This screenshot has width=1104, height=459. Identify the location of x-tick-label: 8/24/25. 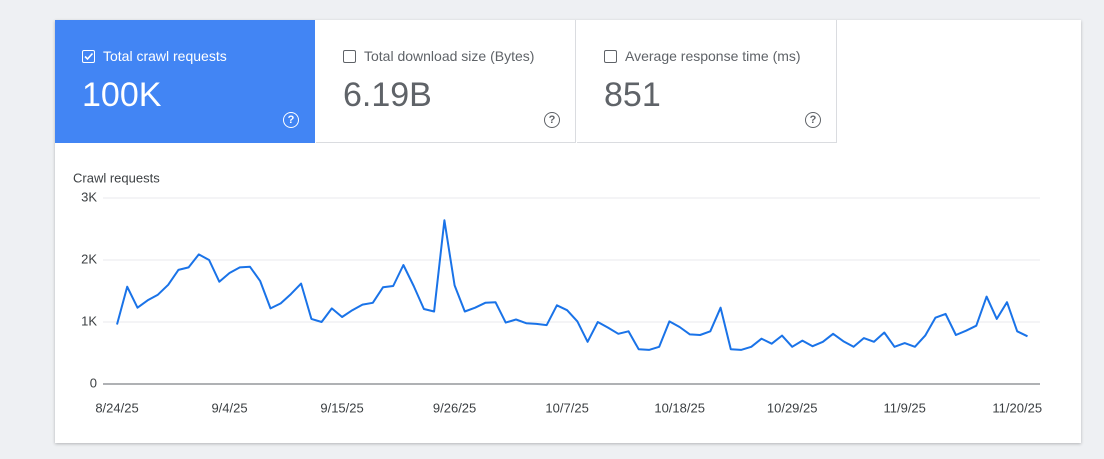
(116, 407).